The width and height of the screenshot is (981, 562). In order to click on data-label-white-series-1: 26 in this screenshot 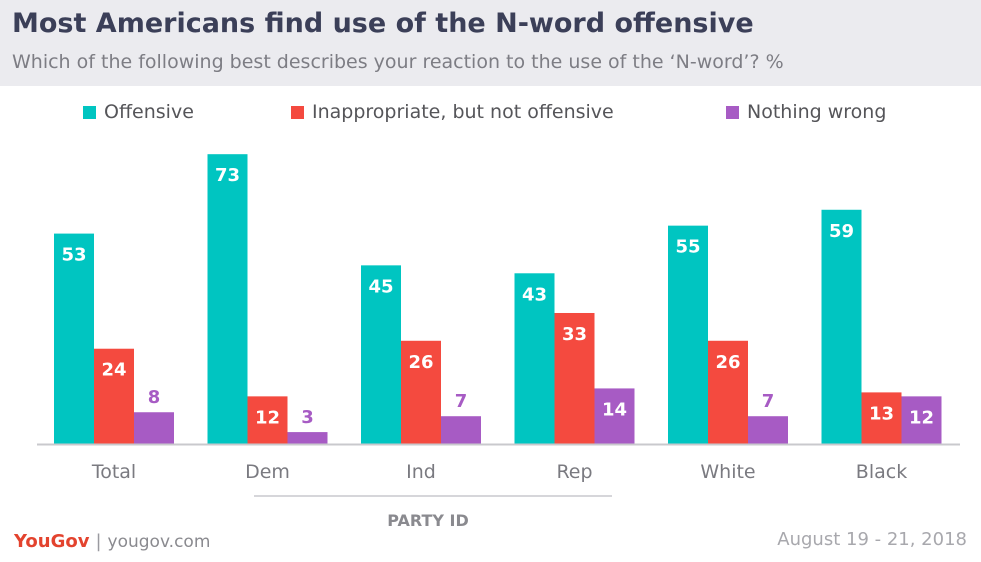, I will do `click(727, 362)`.